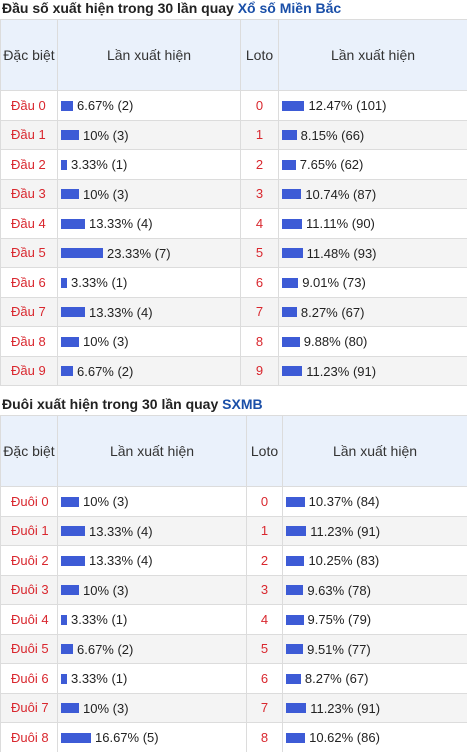  Describe the element at coordinates (259, 341) in the screenshot. I see `head-loto-number: 8` at that location.